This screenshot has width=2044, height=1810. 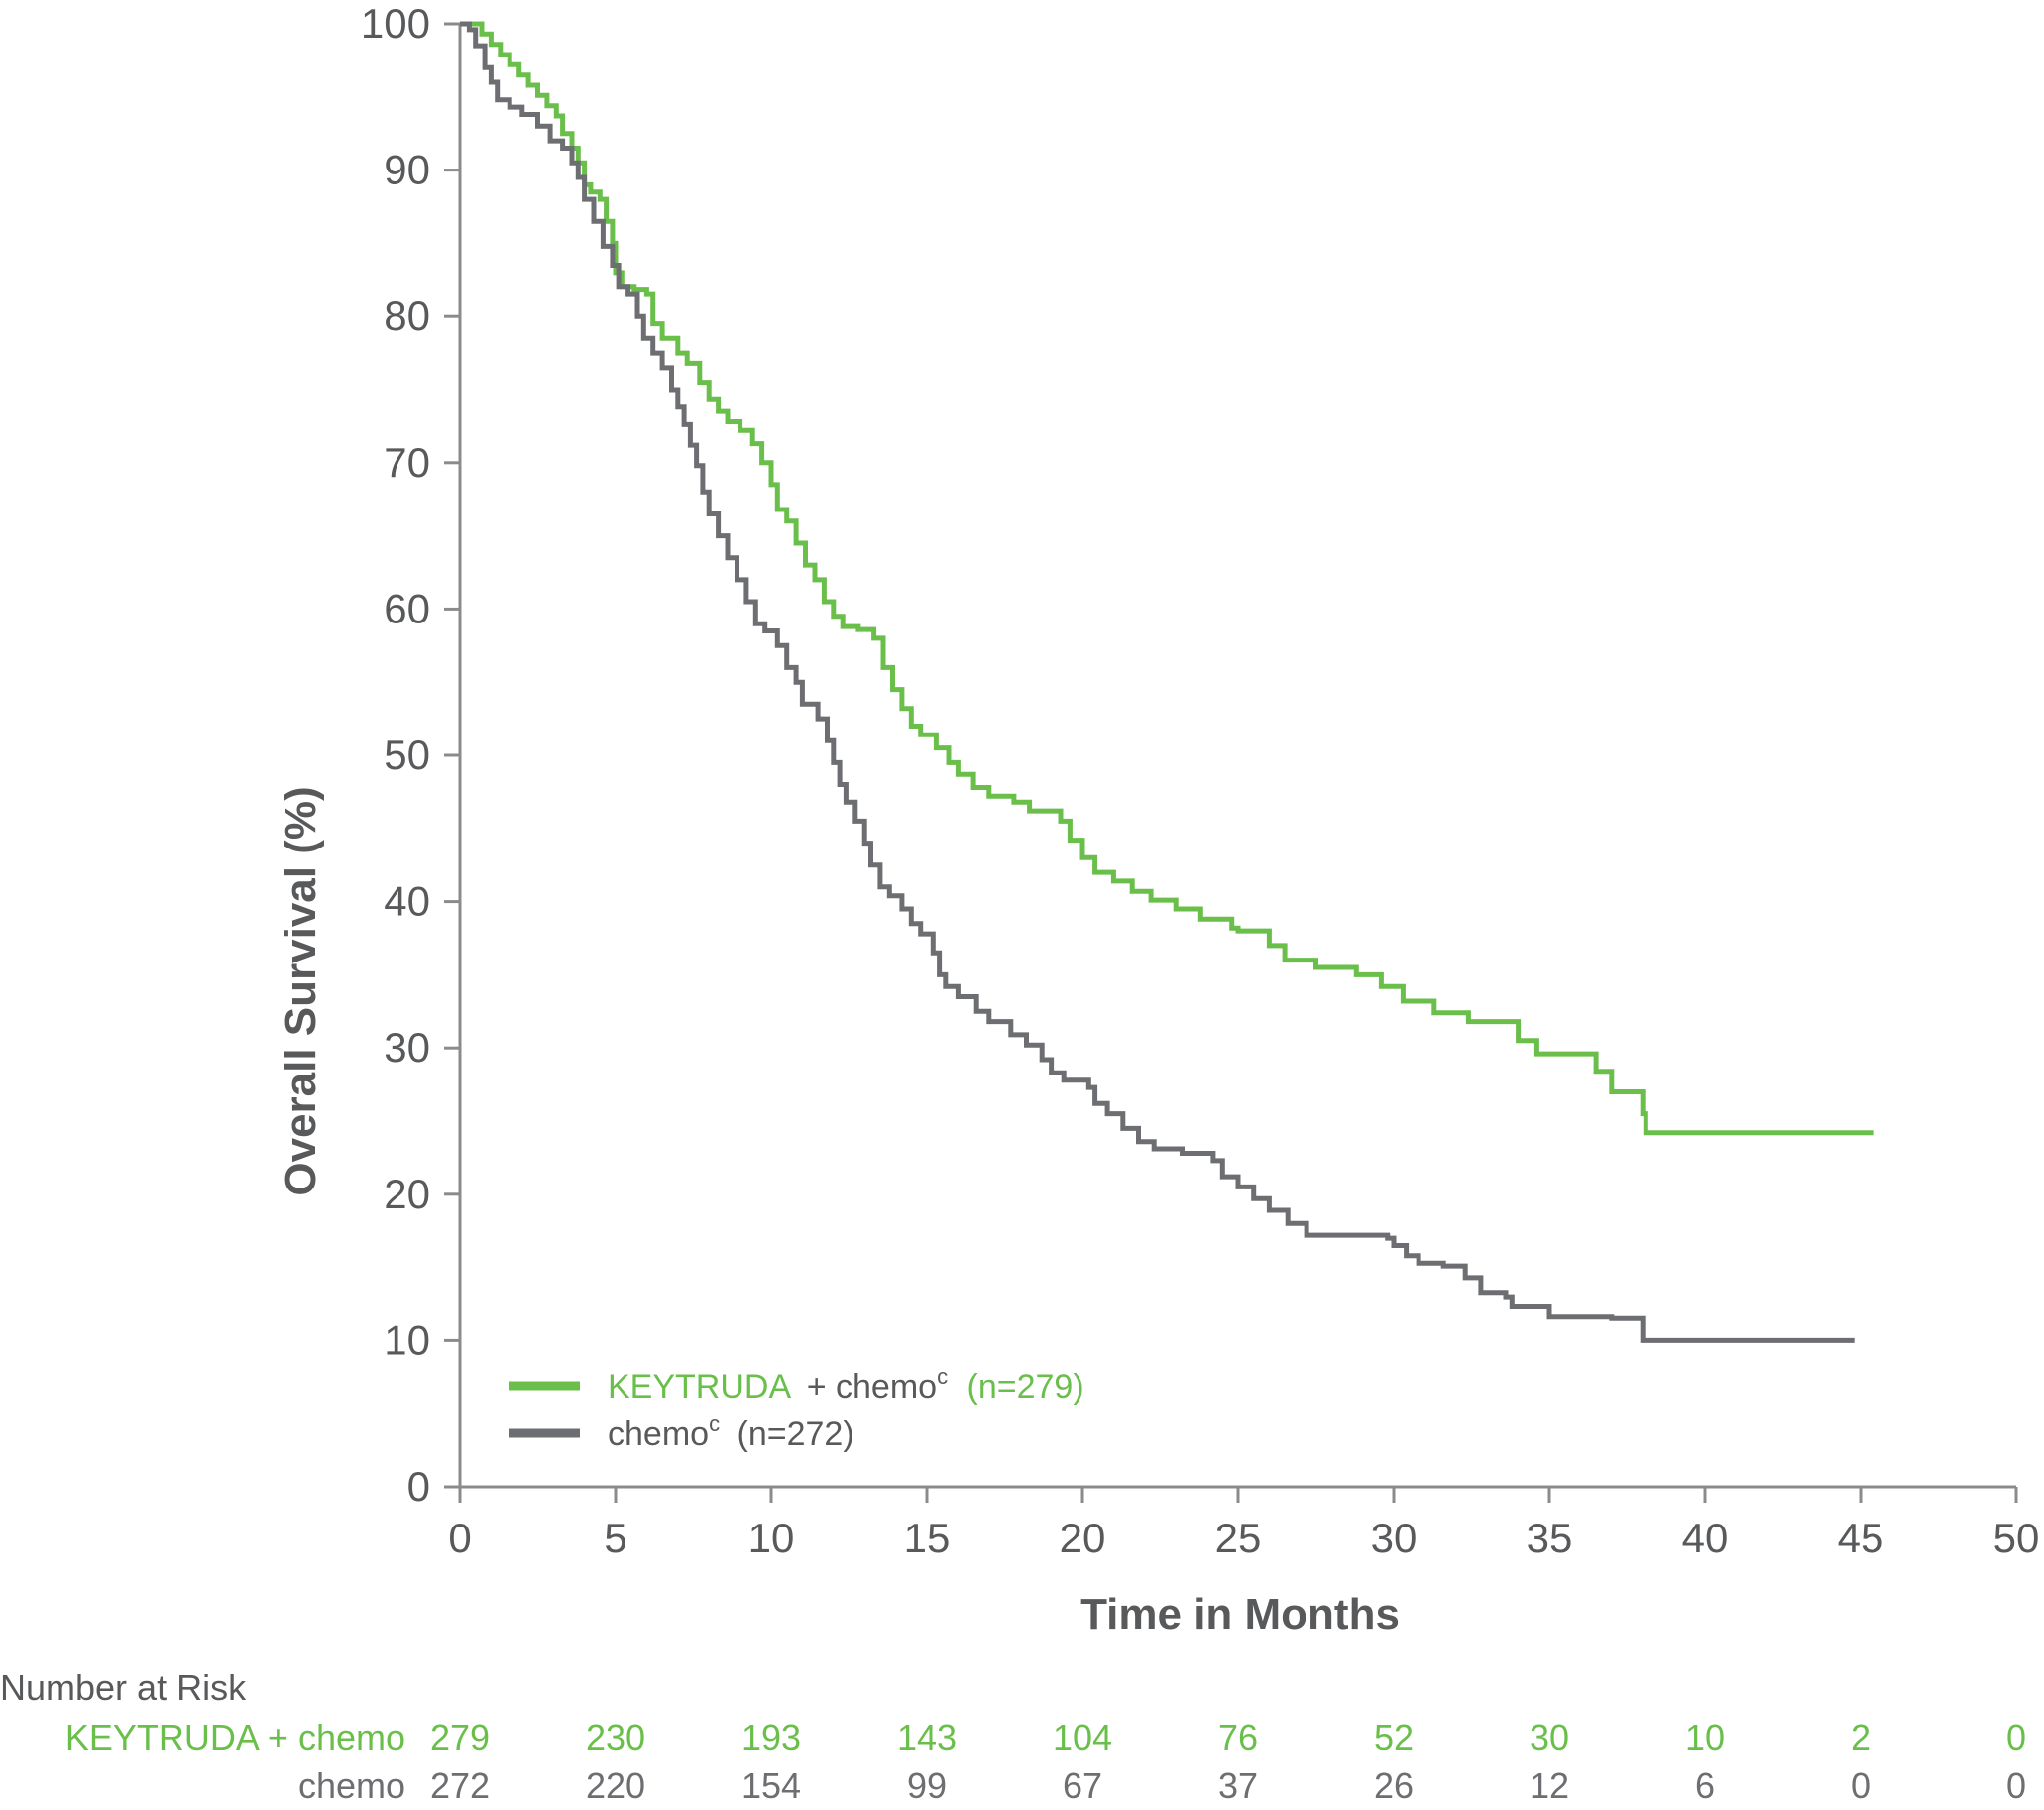 I want to click on risk-value: 37, so click(x=1238, y=1785).